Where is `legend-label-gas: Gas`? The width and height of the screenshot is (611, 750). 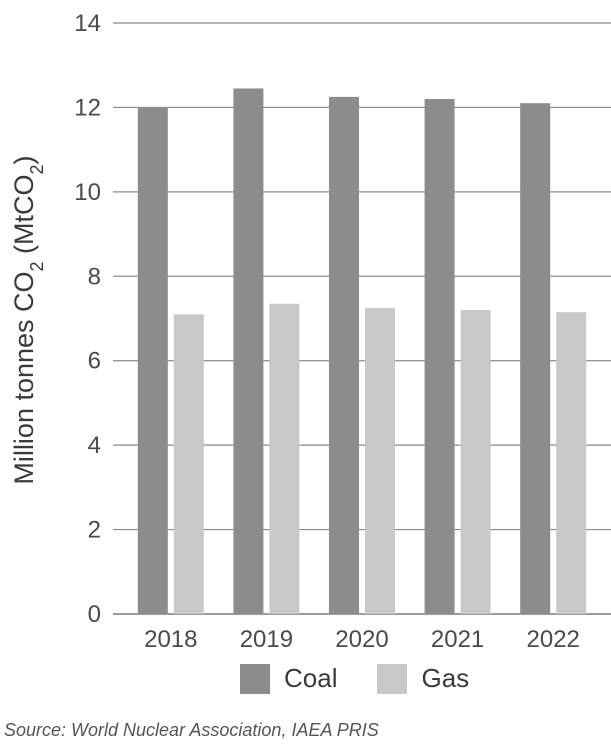
legend-label-gas: Gas is located at coordinates (445, 678).